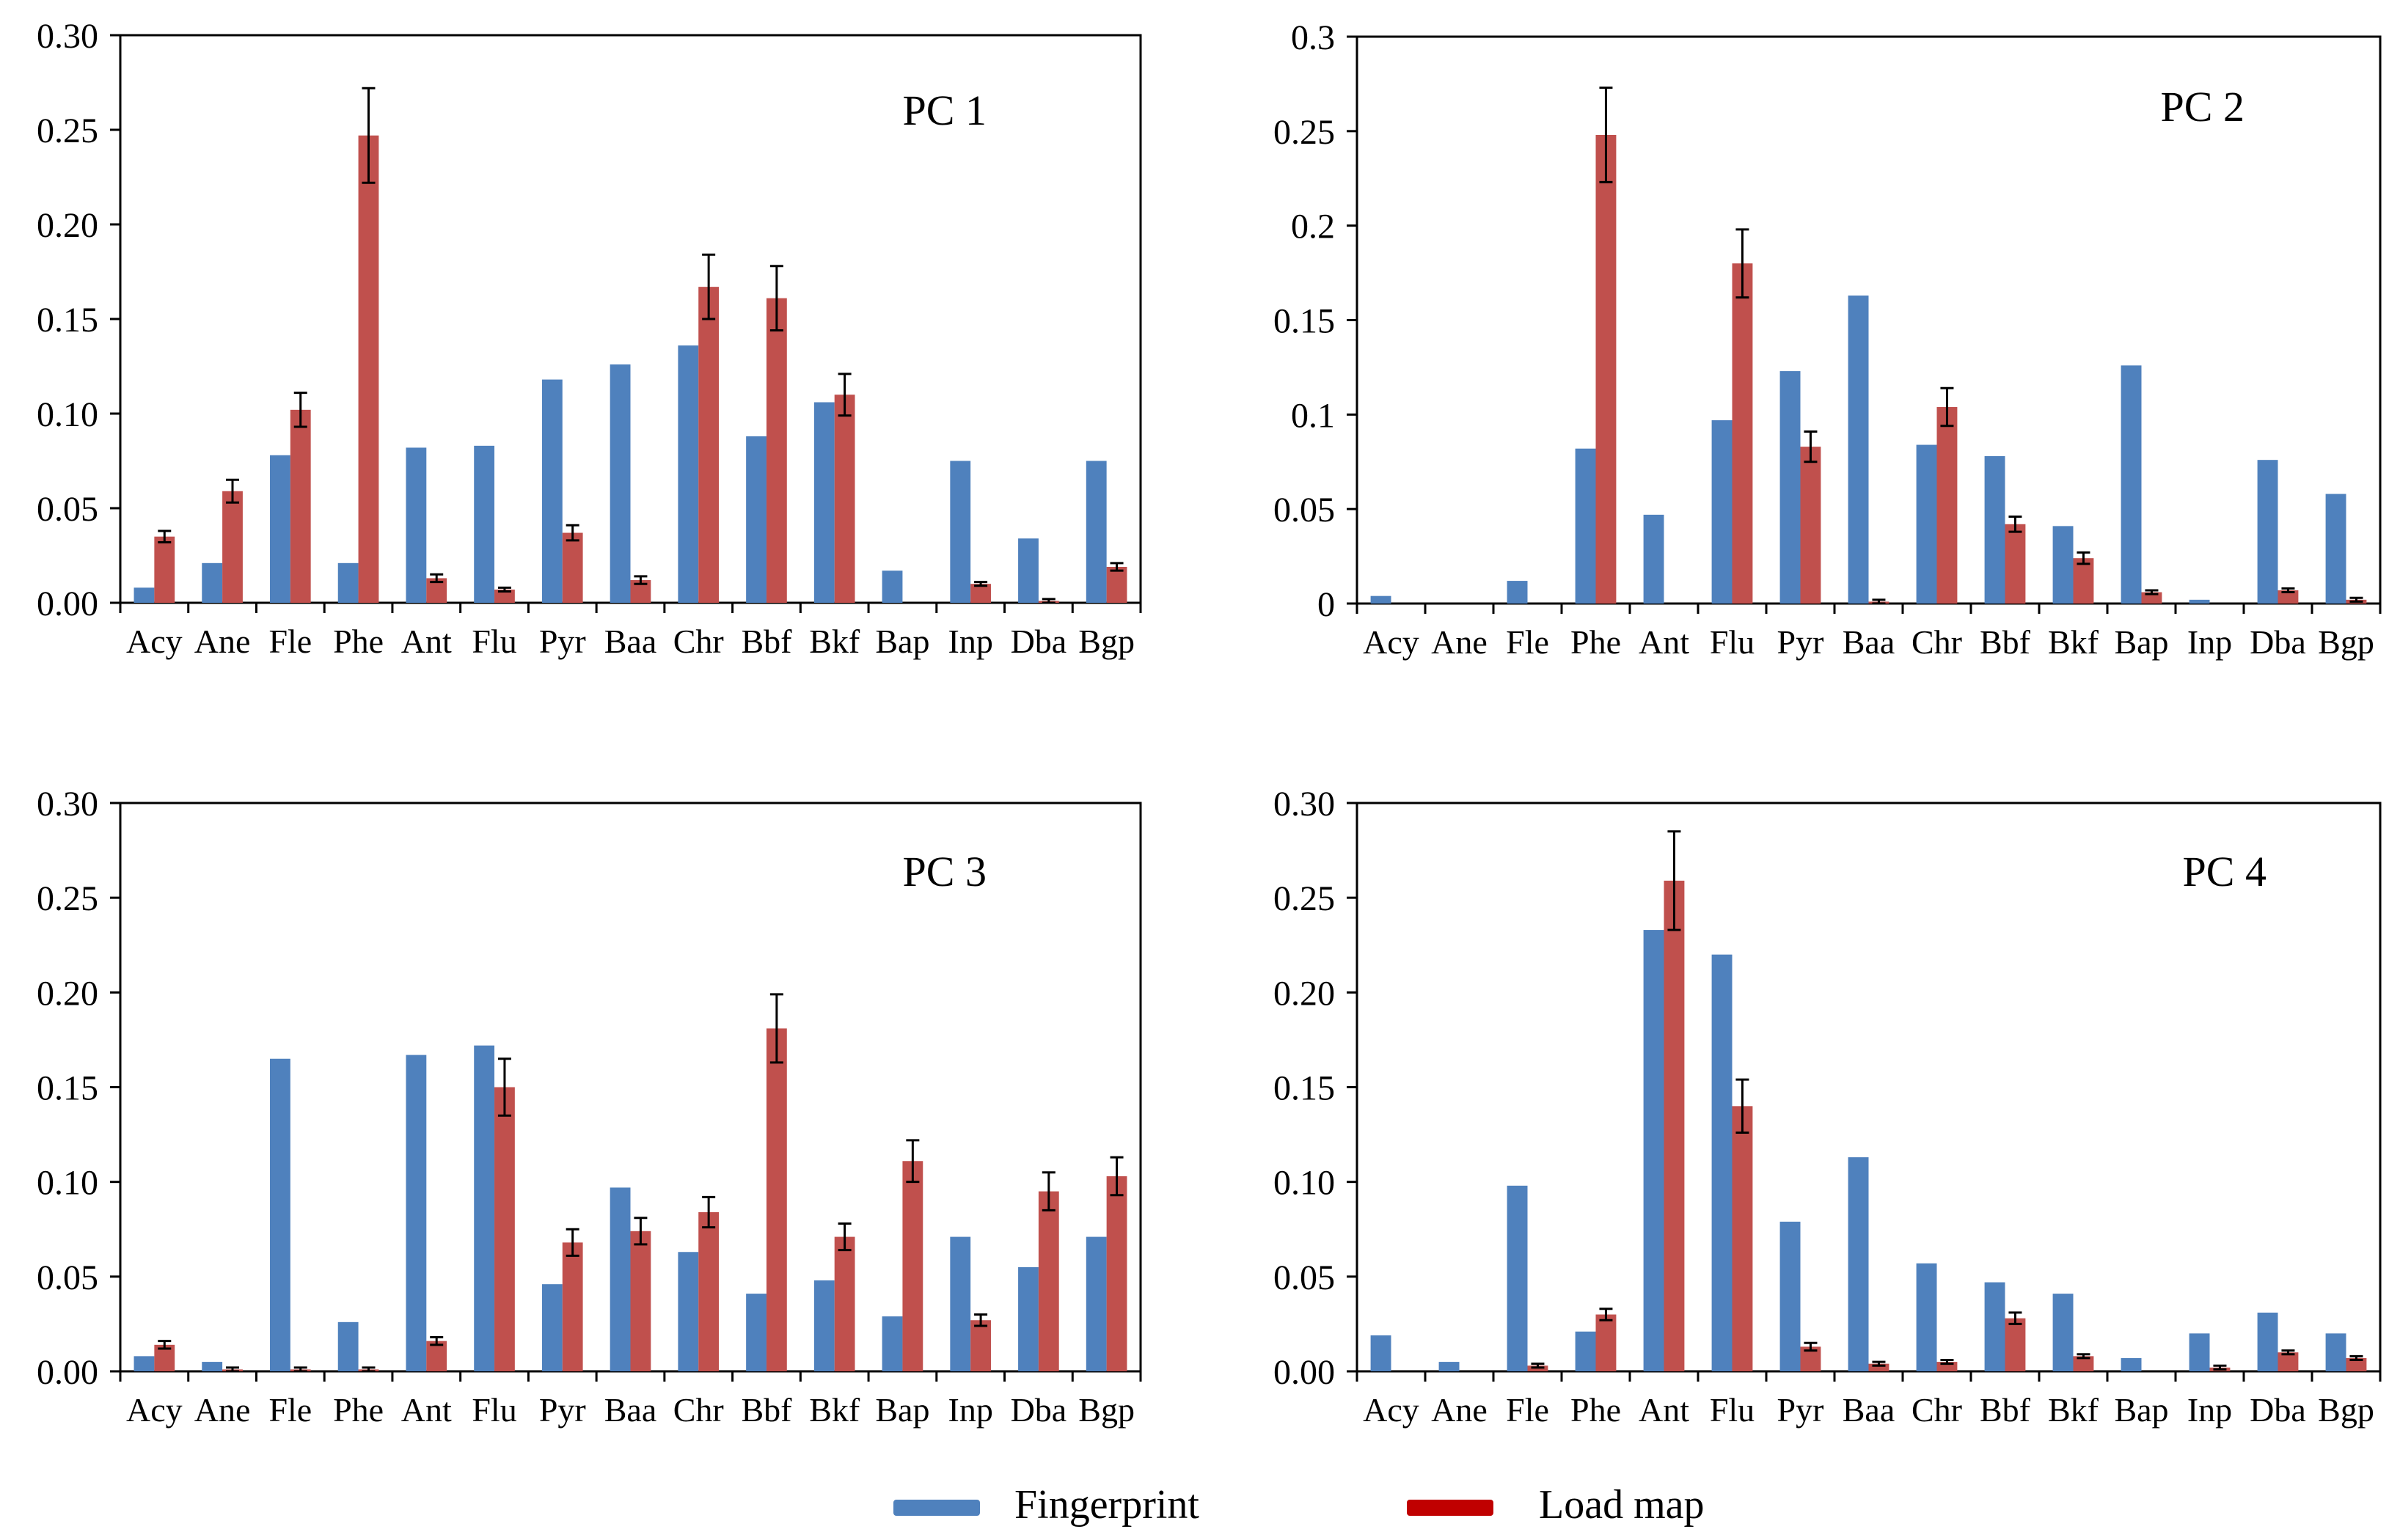  What do you see at coordinates (144, 595) in the screenshot?
I see `bar-fingerprint-acy` at bounding box center [144, 595].